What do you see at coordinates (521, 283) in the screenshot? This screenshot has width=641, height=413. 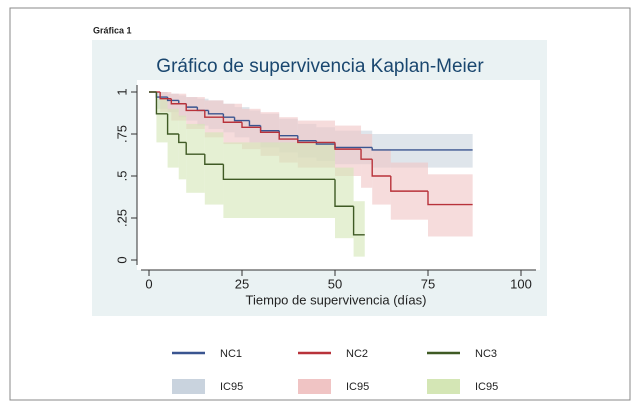 I see `x-tick-label: 100` at bounding box center [521, 283].